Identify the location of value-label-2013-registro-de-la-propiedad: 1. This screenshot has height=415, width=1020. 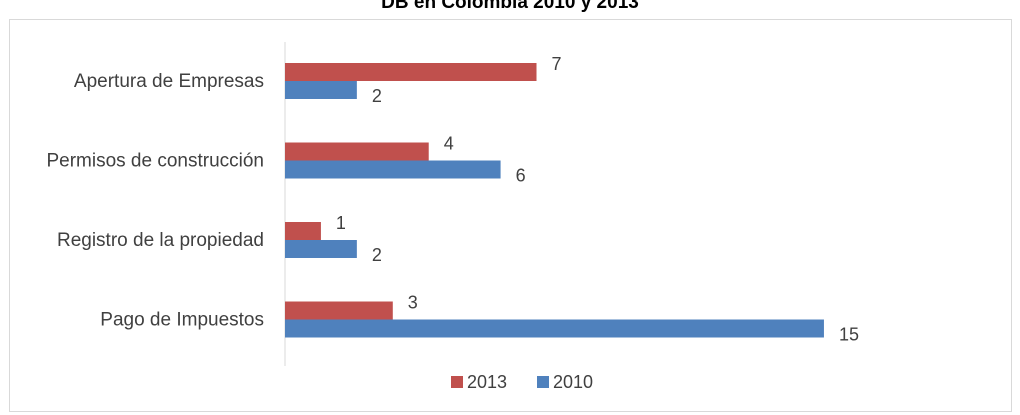
(341, 223).